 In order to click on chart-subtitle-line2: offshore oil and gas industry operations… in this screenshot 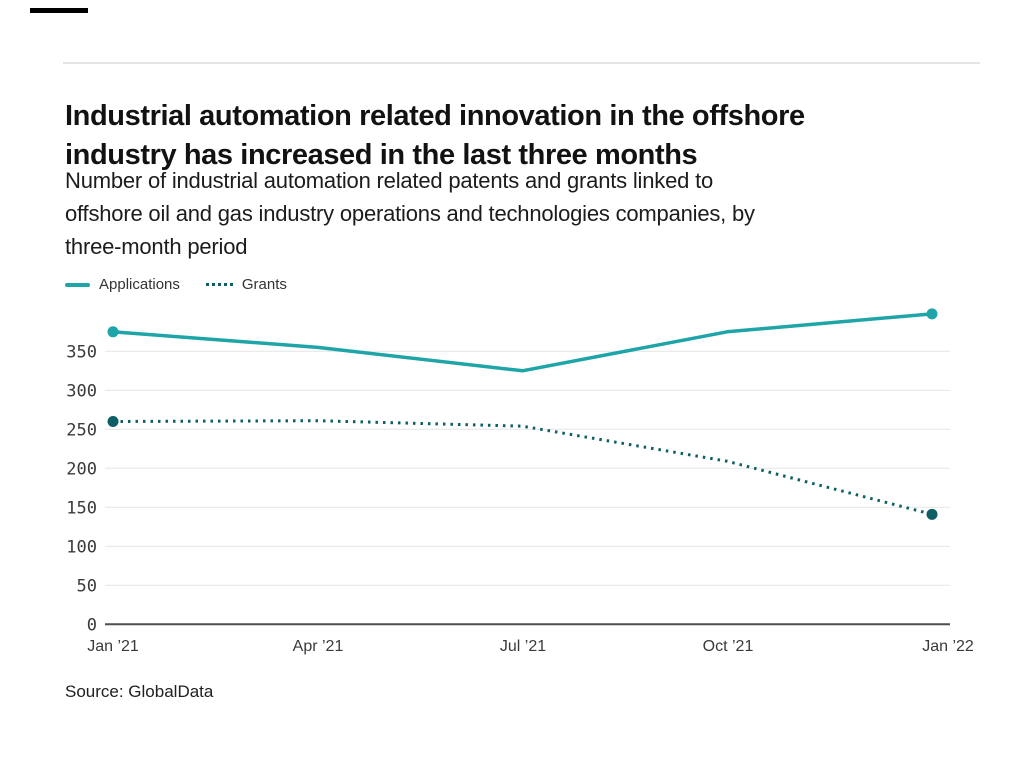, I will do `click(410, 213)`.